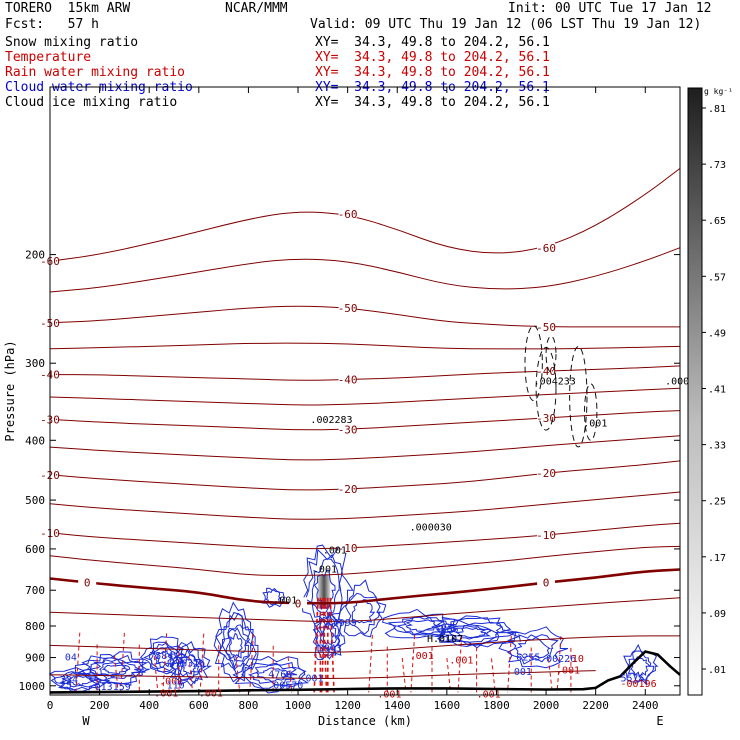 The height and width of the screenshot is (740, 740). What do you see at coordinates (348, 489) in the screenshot?
I see `temperature-label: -20` at bounding box center [348, 489].